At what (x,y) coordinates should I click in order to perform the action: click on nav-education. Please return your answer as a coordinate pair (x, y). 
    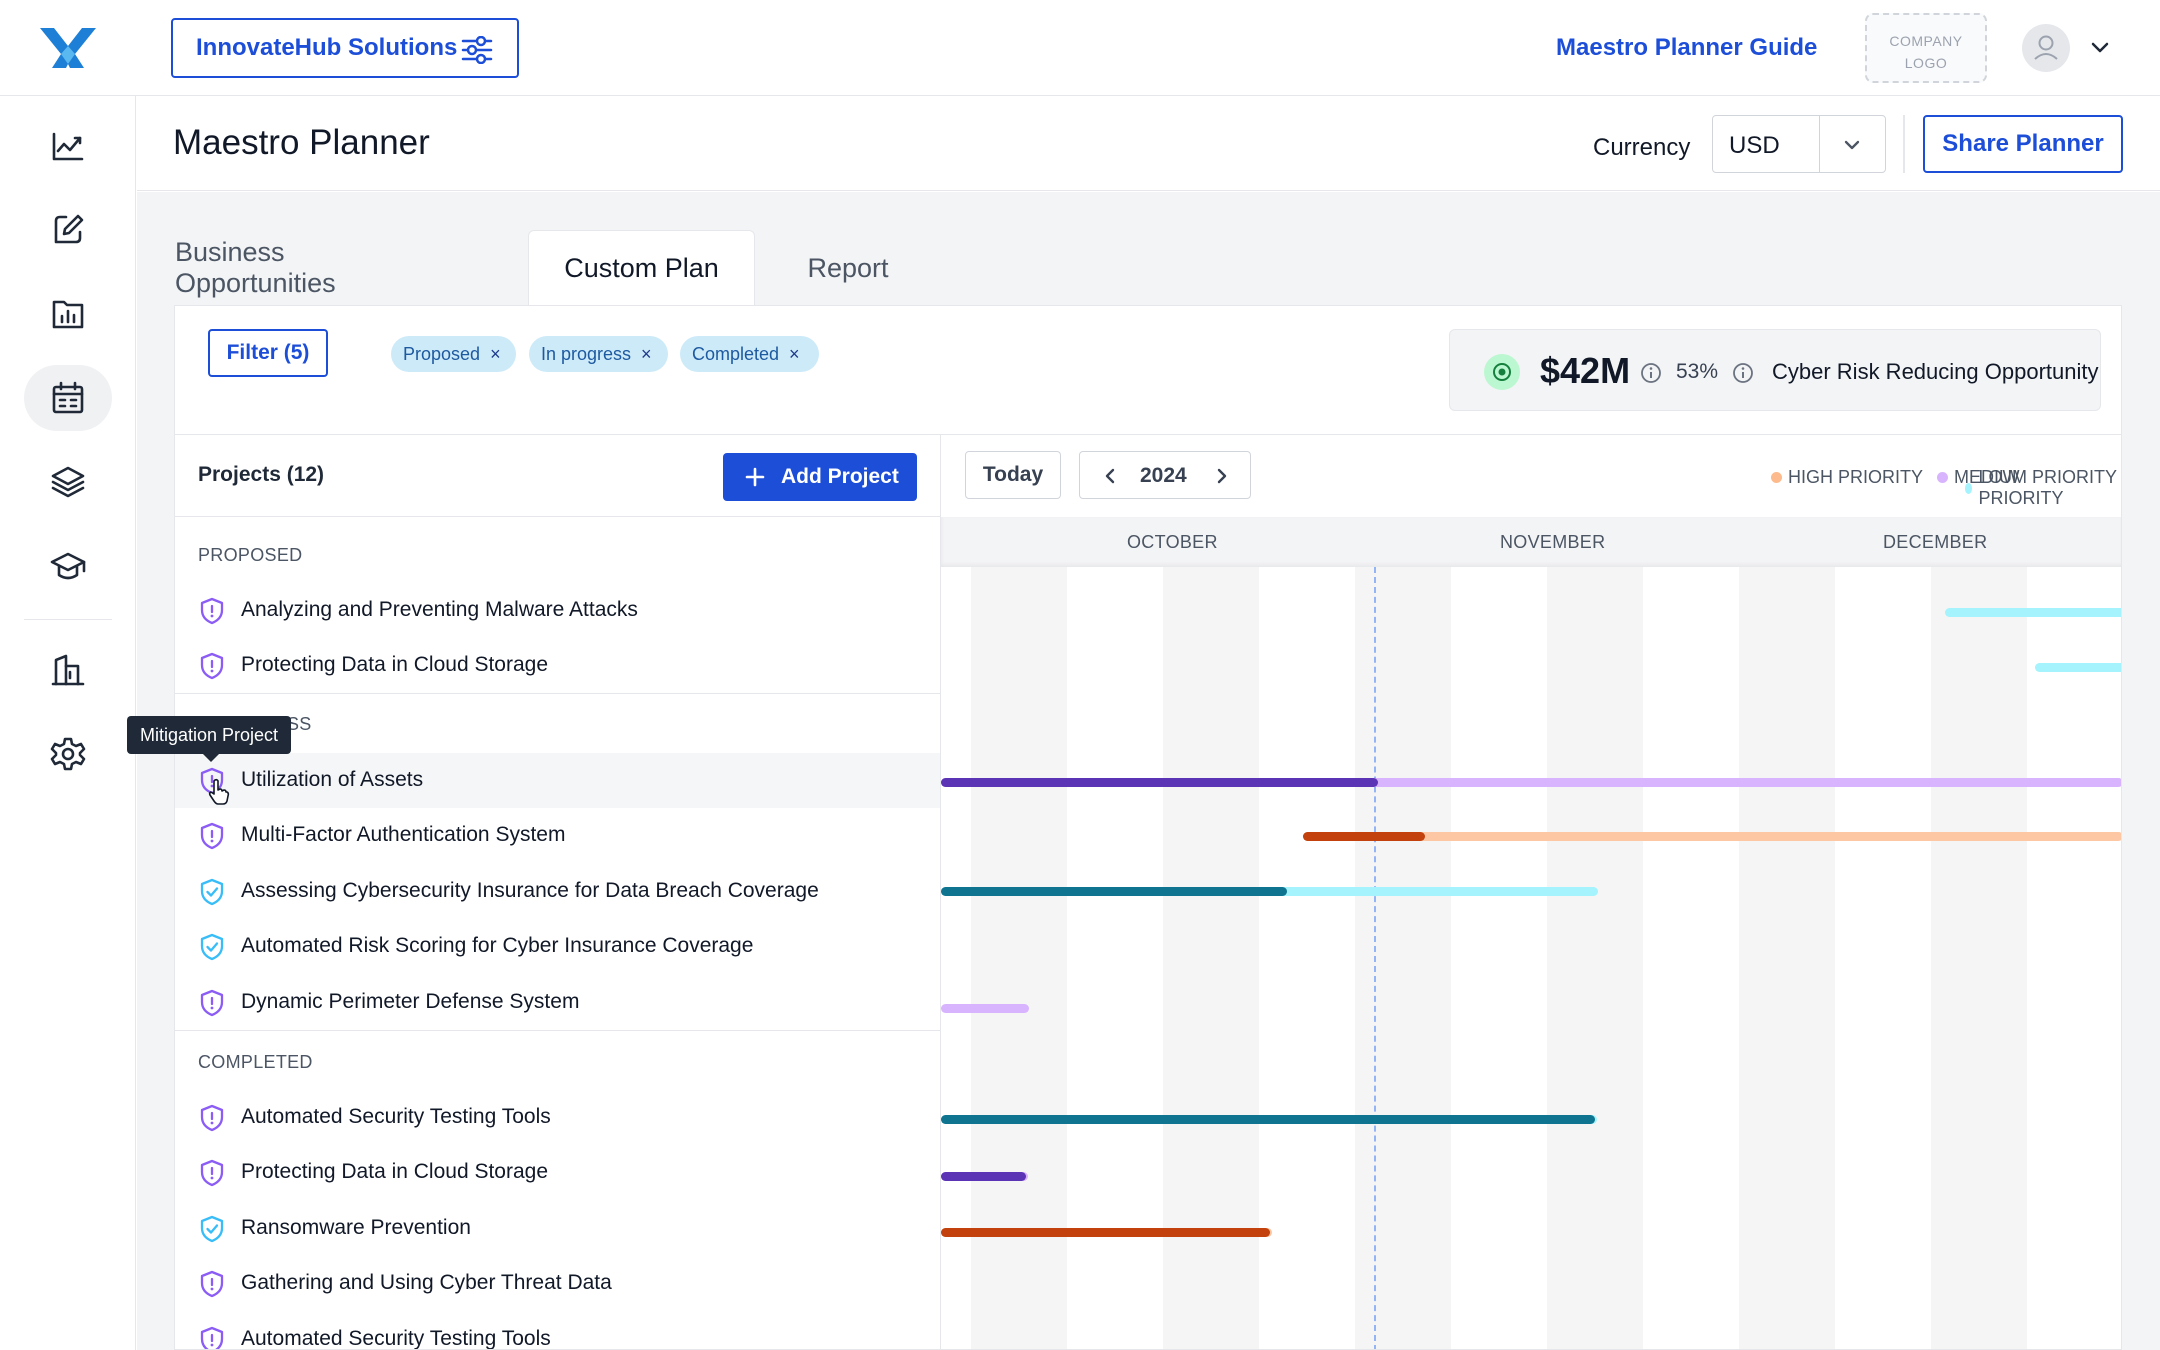
    Looking at the image, I should click on (68, 566).